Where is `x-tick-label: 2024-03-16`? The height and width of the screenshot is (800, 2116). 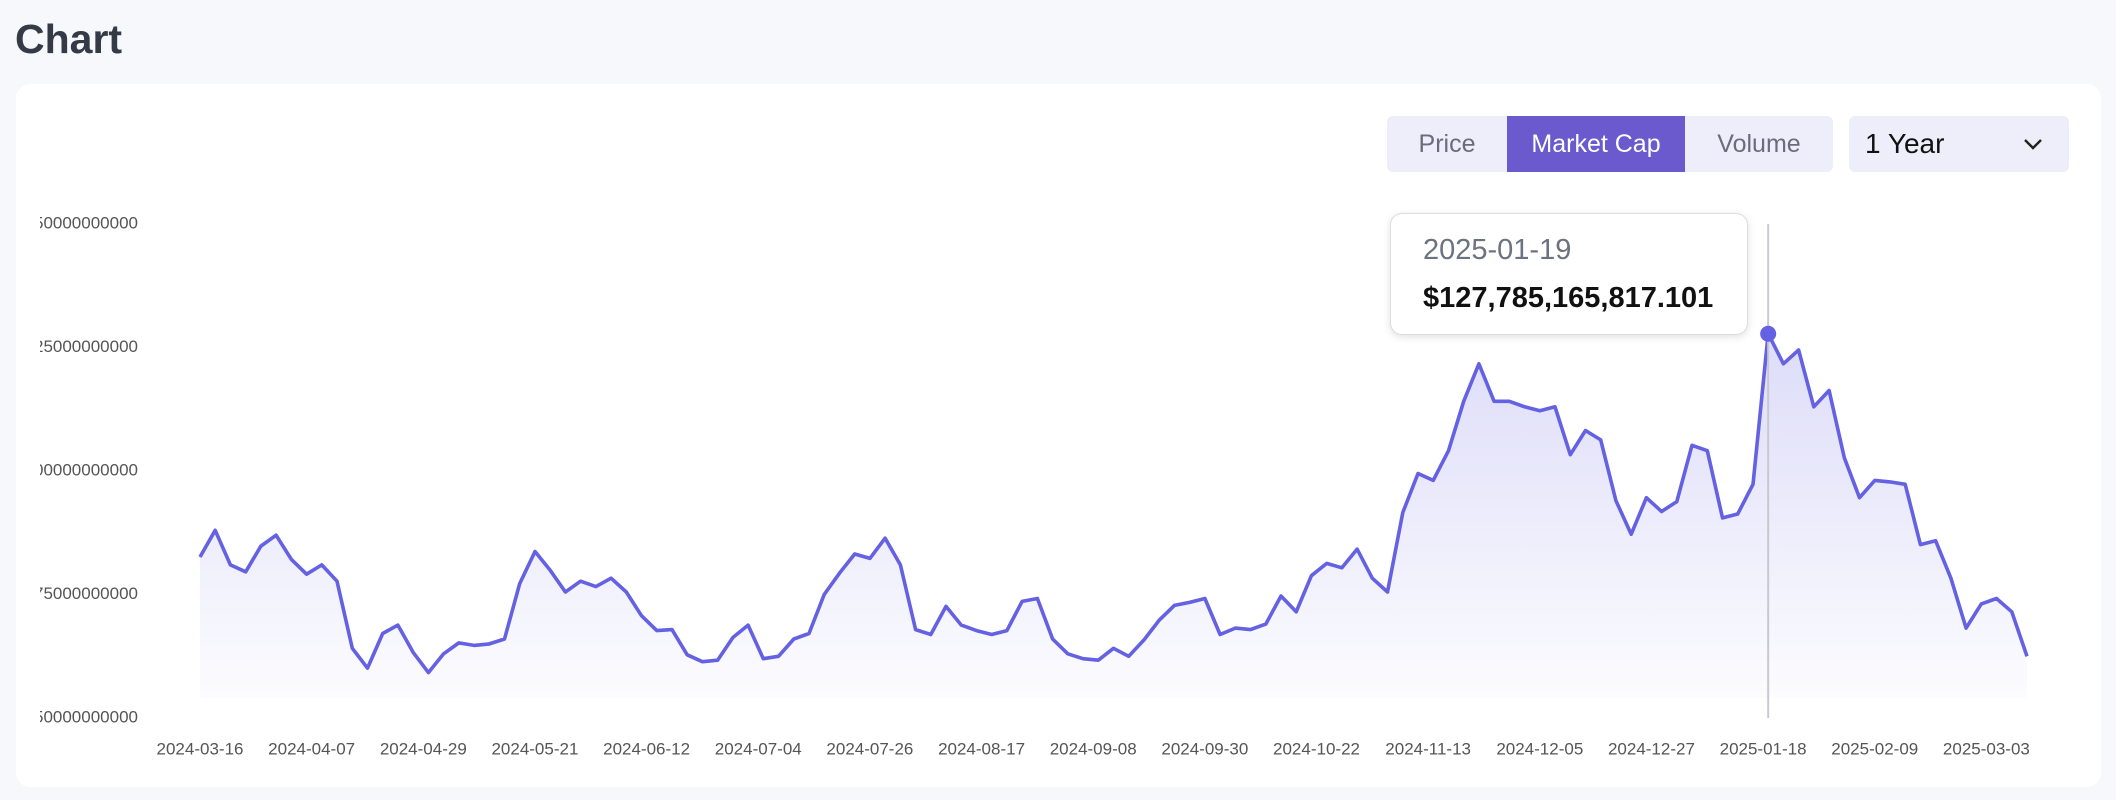
x-tick-label: 2024-03-16 is located at coordinates (200, 748).